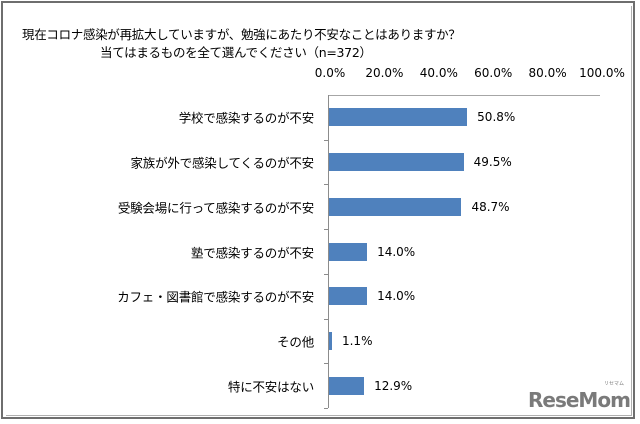 The height and width of the screenshot is (424, 640). What do you see at coordinates (492, 162) in the screenshot?
I see `value-label: 49.5%` at bounding box center [492, 162].